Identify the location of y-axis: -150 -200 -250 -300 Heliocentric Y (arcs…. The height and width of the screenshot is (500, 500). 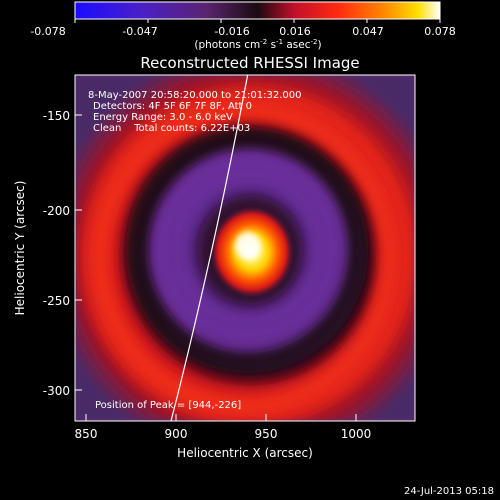
(47, 253).